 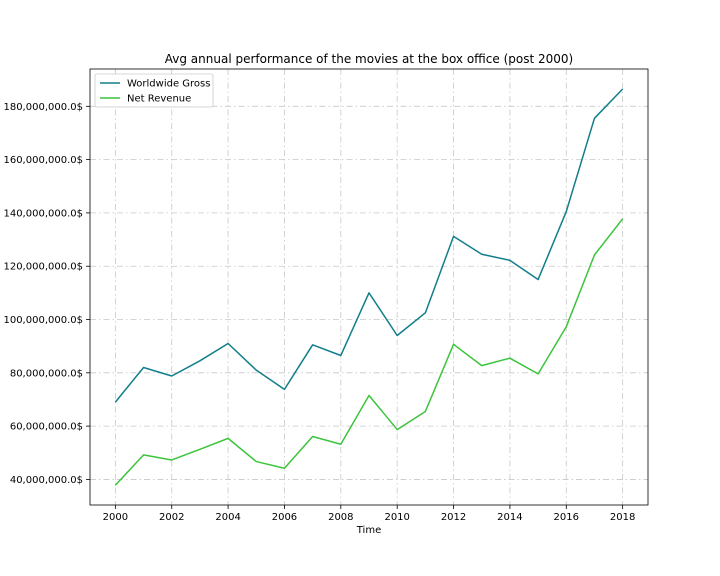 I want to click on y-tick-label: 120,000,000.0$, so click(x=43, y=267).